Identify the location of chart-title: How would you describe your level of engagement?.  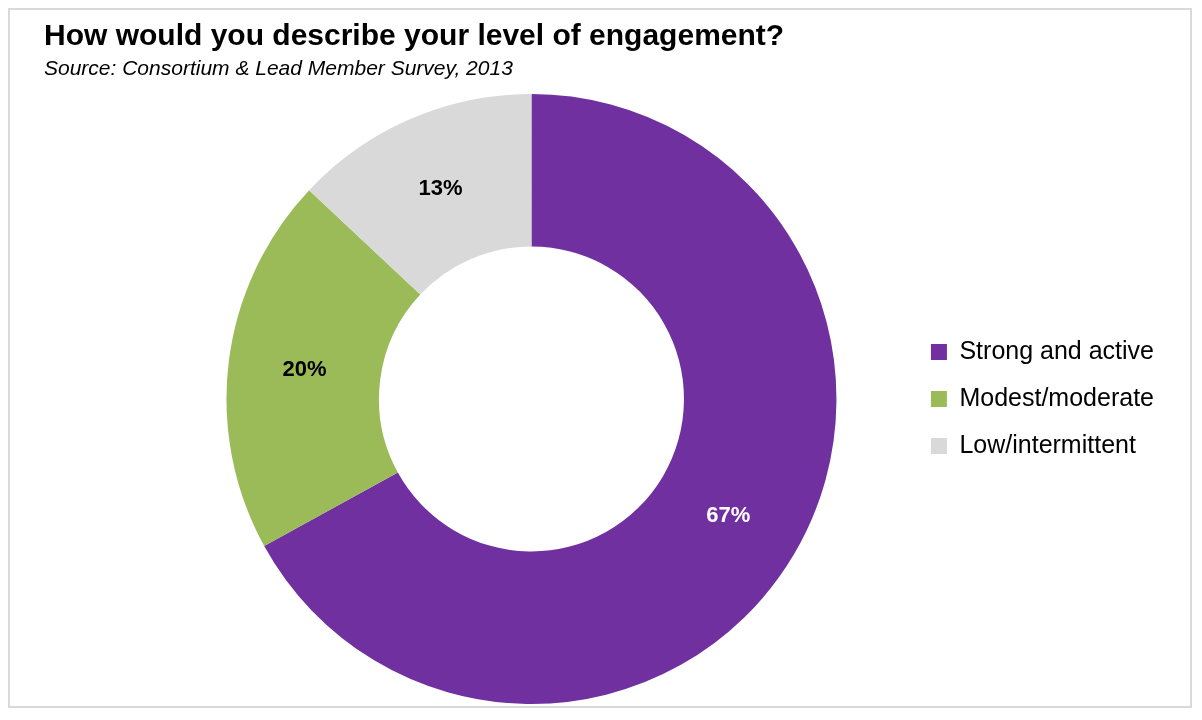
(414, 35).